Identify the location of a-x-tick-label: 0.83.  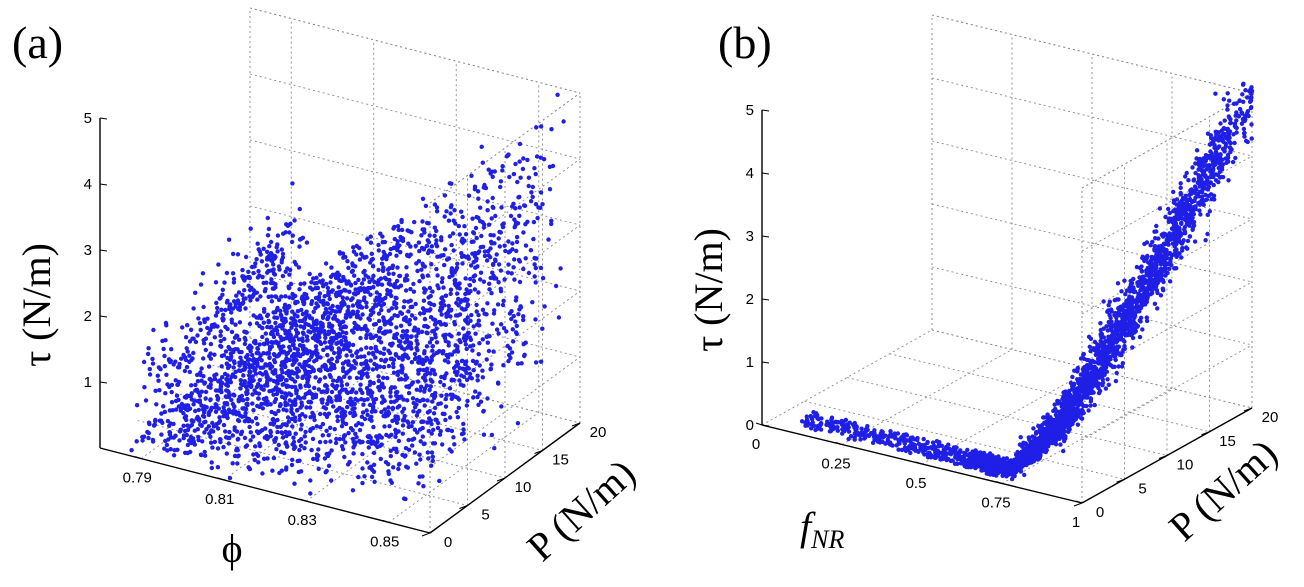
(302, 520).